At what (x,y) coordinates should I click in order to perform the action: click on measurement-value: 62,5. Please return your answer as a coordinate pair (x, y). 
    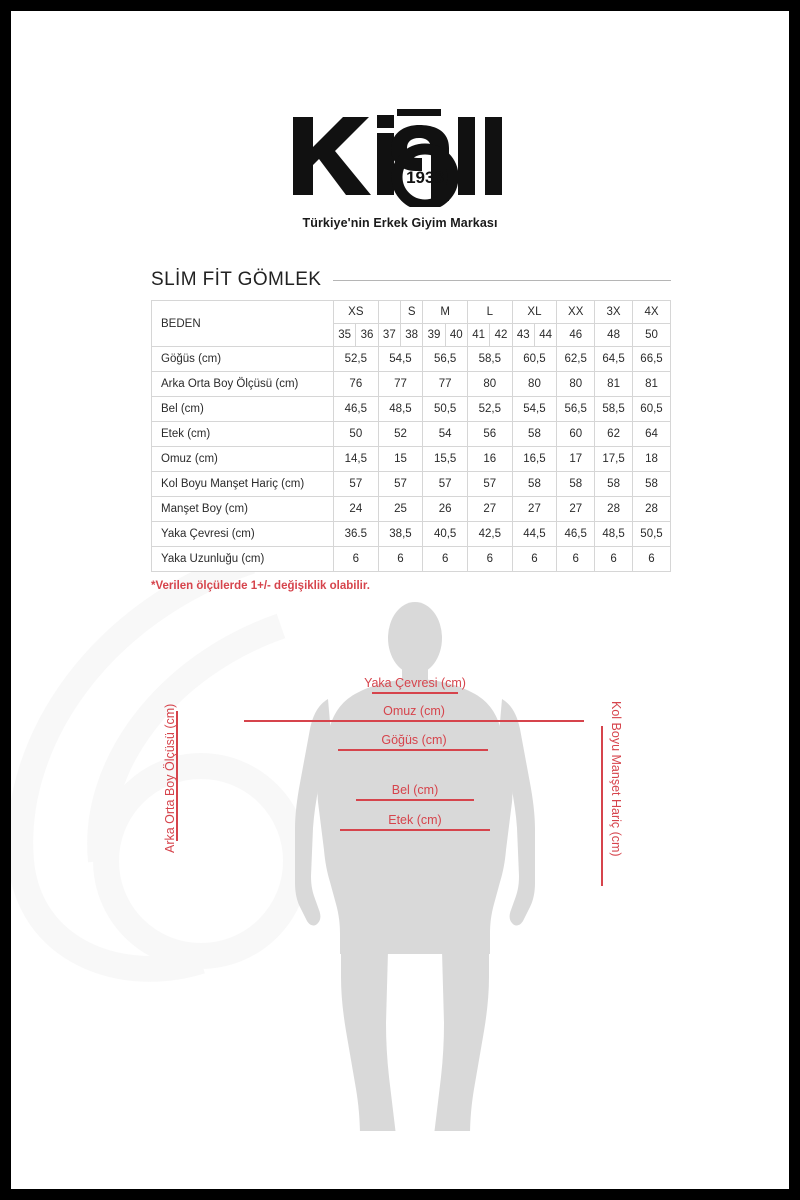
    Looking at the image, I should click on (576, 359).